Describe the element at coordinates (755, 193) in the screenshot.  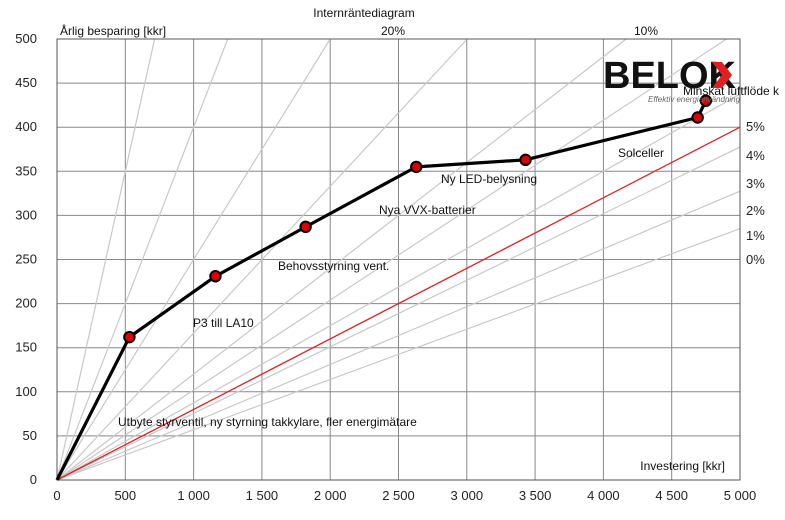
I see `percent-labels: 5% 4% 3% 2% 1% 0%` at that location.